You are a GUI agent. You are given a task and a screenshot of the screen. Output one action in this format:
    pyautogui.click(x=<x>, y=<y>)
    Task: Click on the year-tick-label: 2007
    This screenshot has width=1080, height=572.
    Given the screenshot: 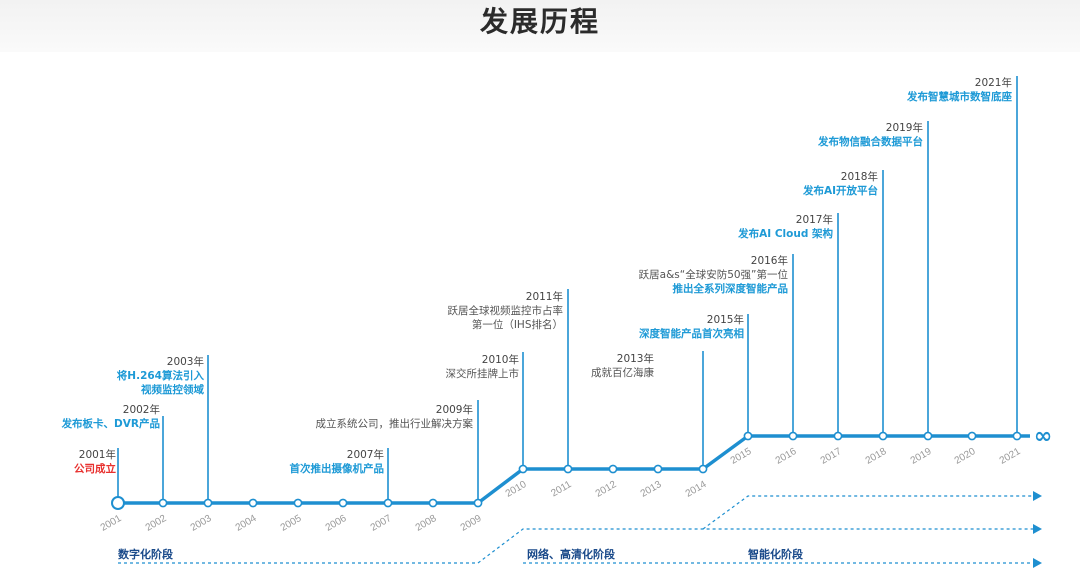 What is the action you would take?
    pyautogui.click(x=381, y=523)
    